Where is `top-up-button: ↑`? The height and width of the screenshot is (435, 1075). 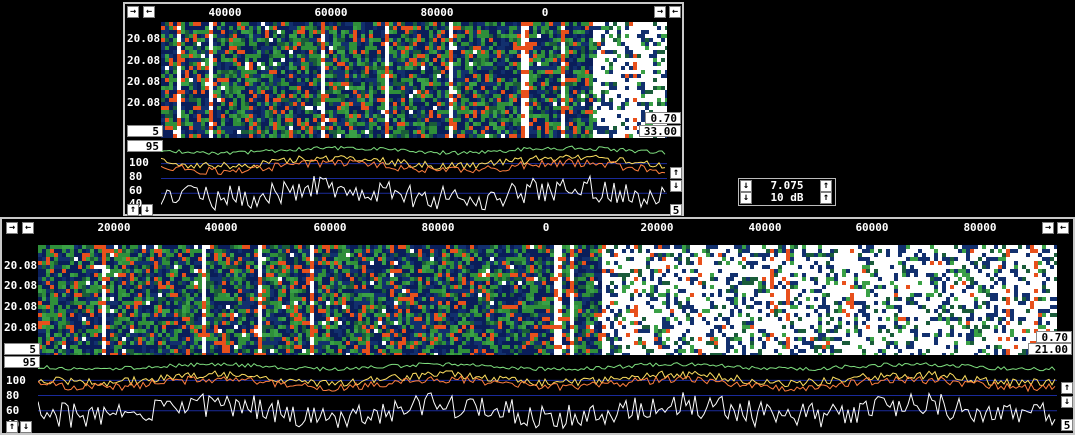
top-up-button: ↑ is located at coordinates (676, 173).